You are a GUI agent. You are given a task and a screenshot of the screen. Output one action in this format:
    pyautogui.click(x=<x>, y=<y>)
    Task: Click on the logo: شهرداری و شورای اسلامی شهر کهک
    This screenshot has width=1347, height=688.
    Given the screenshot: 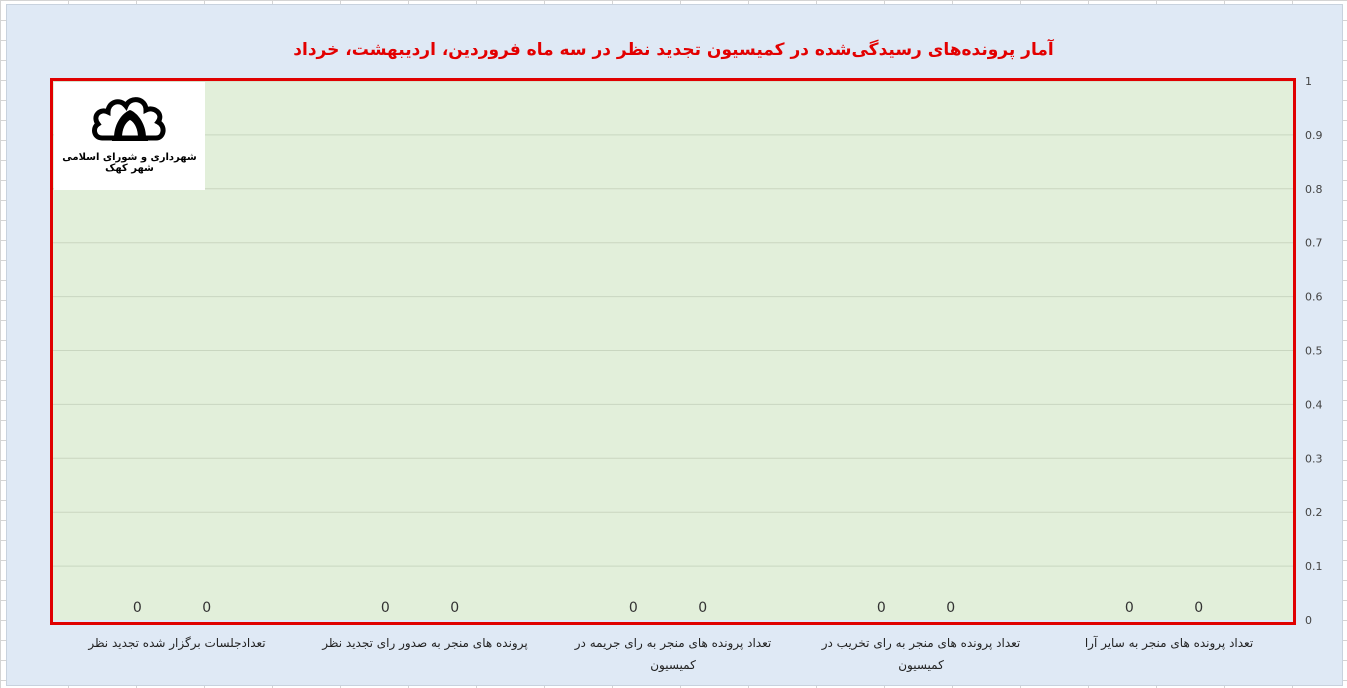 What is the action you would take?
    pyautogui.click(x=129, y=136)
    